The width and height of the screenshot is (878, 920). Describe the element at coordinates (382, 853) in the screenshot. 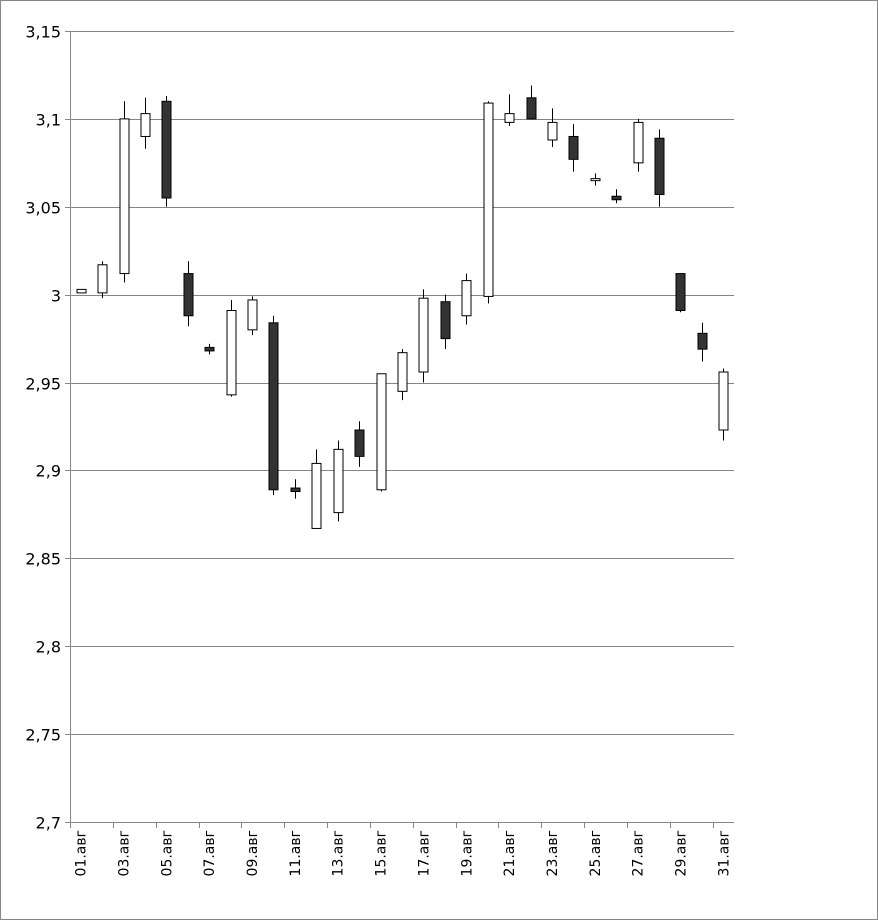

I see `x-tick-label: 15.авг` at that location.